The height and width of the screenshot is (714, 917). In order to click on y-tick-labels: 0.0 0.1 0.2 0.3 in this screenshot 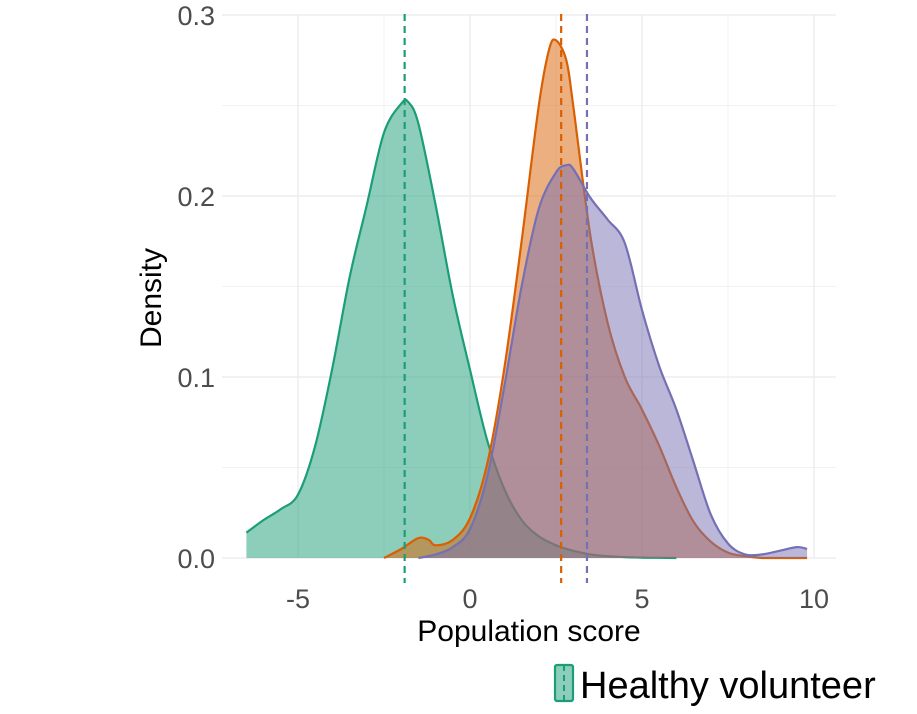, I will do `click(196, 287)`.